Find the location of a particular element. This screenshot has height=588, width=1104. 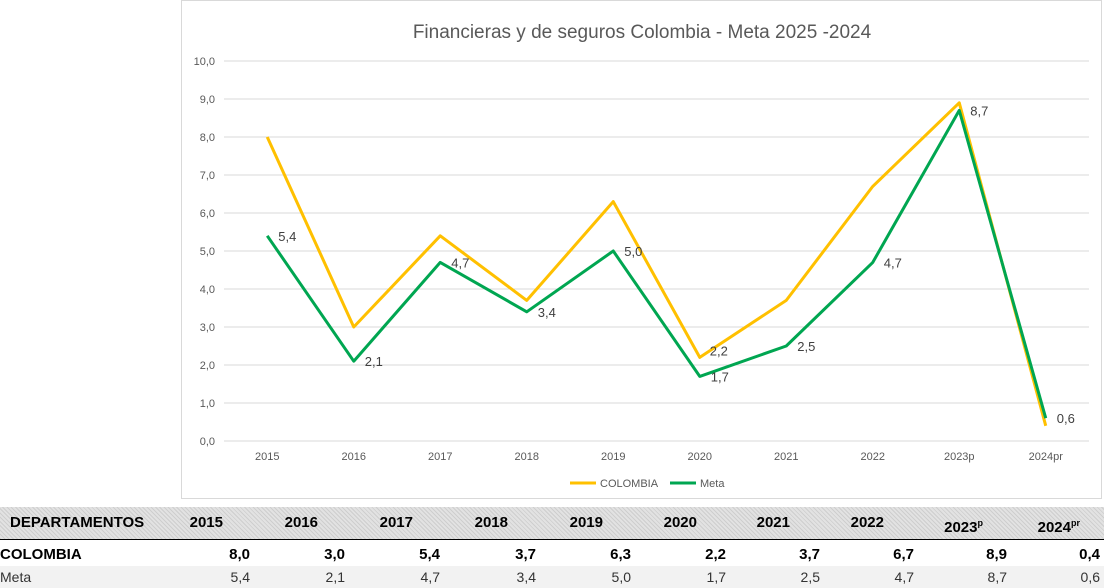

legend-label: Meta is located at coordinates (712, 484).